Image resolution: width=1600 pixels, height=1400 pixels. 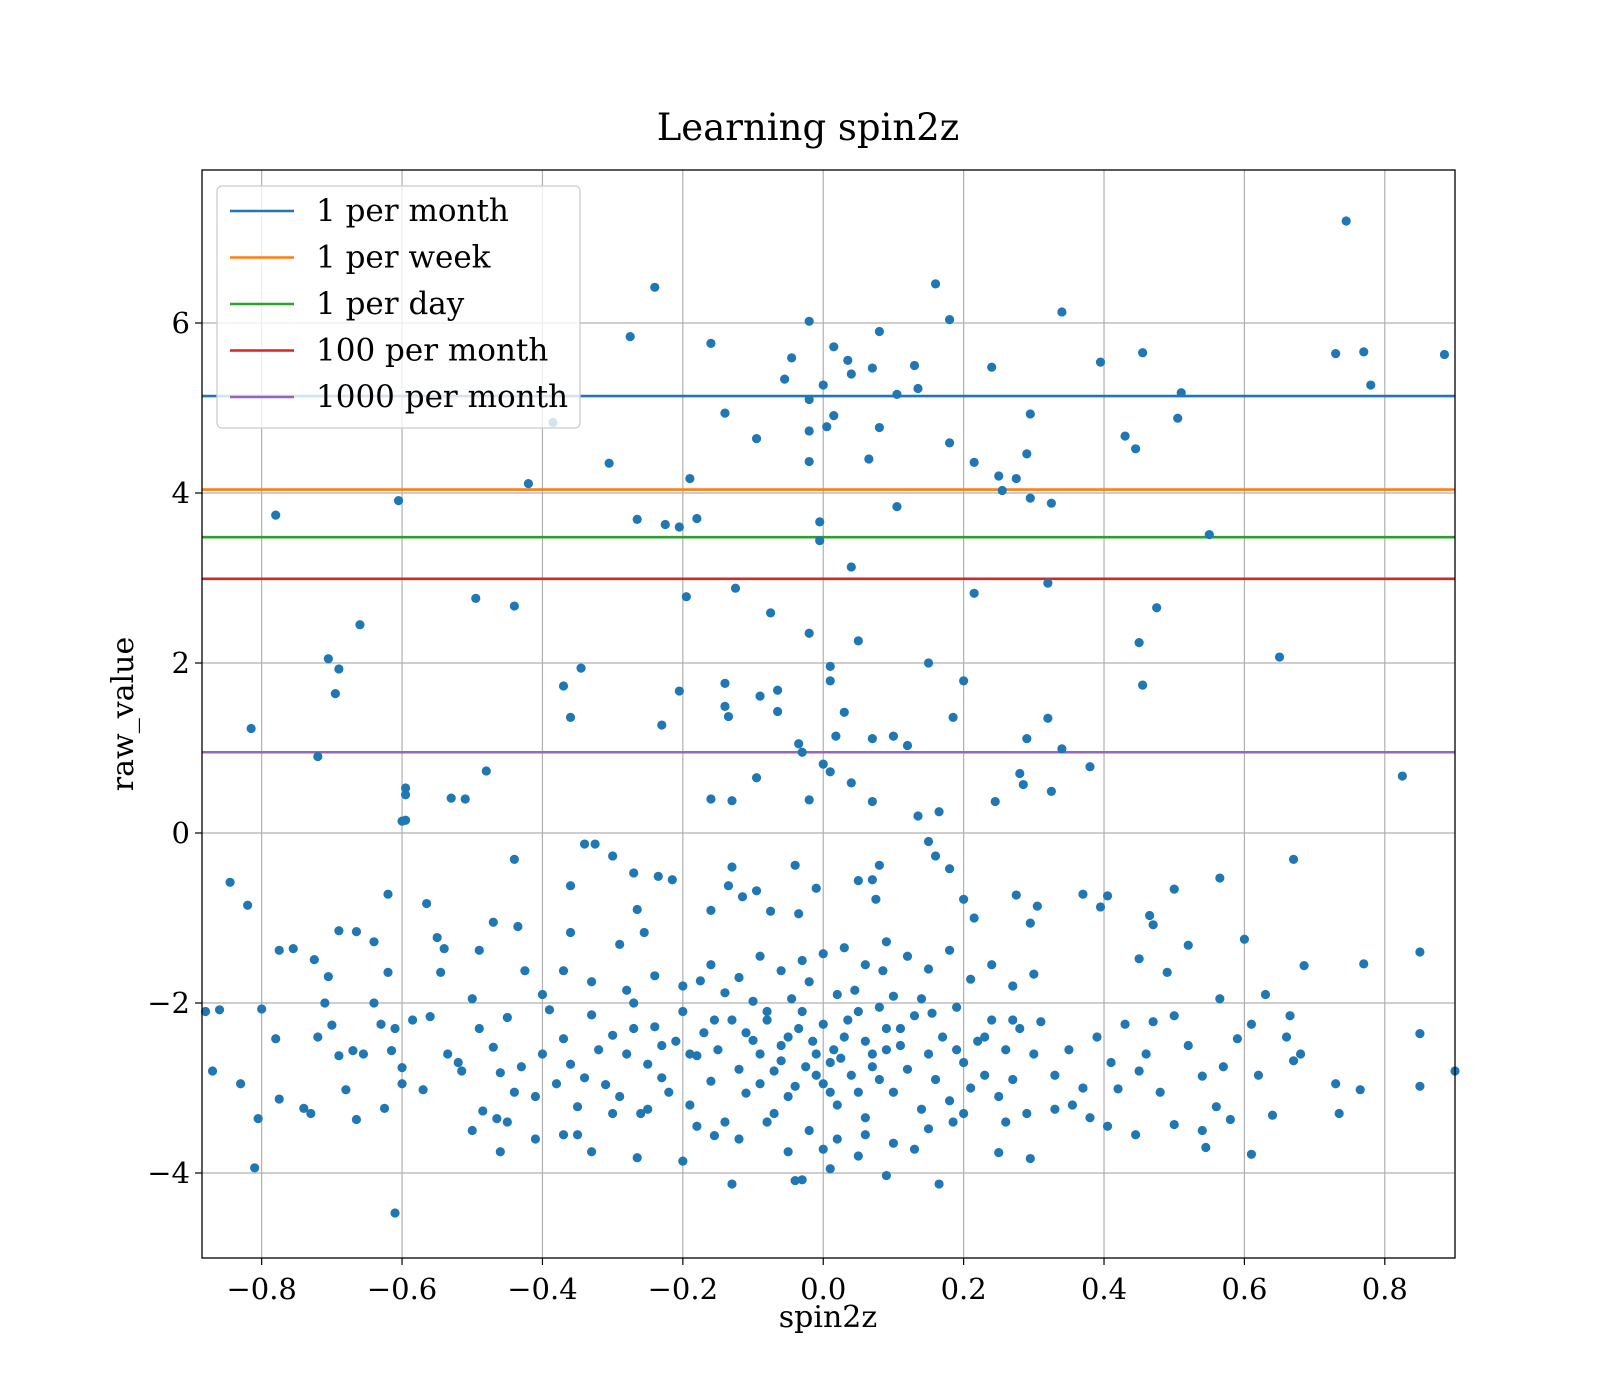 What do you see at coordinates (823, 1289) in the screenshot?
I see `x-tick-label: 0.0` at bounding box center [823, 1289].